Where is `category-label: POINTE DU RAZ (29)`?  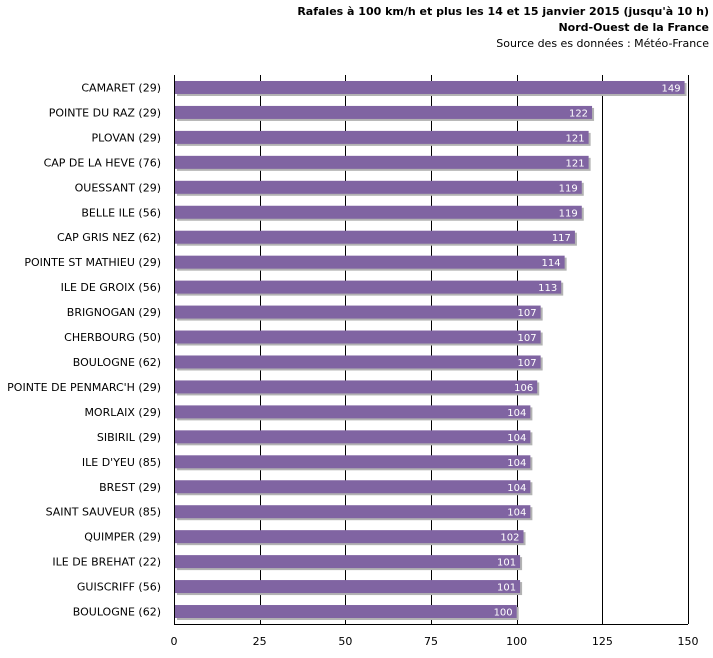
category-label: POINTE DU RAZ (29) is located at coordinates (105, 112).